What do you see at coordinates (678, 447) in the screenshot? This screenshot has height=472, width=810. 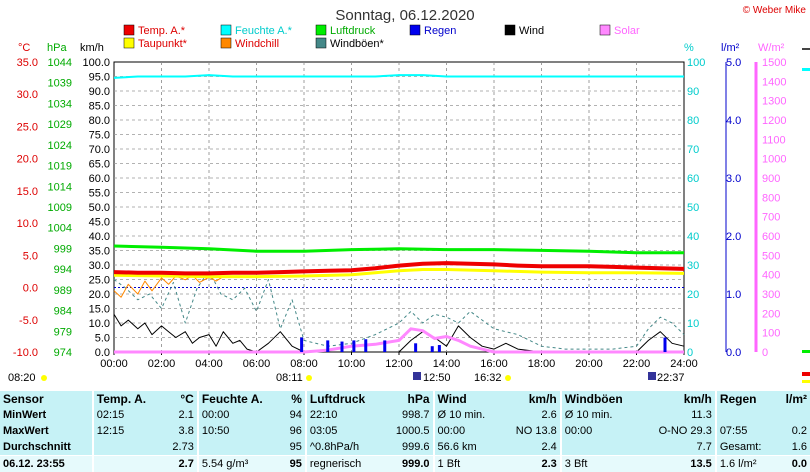 I see `stats-cell: 7.7` at bounding box center [678, 447].